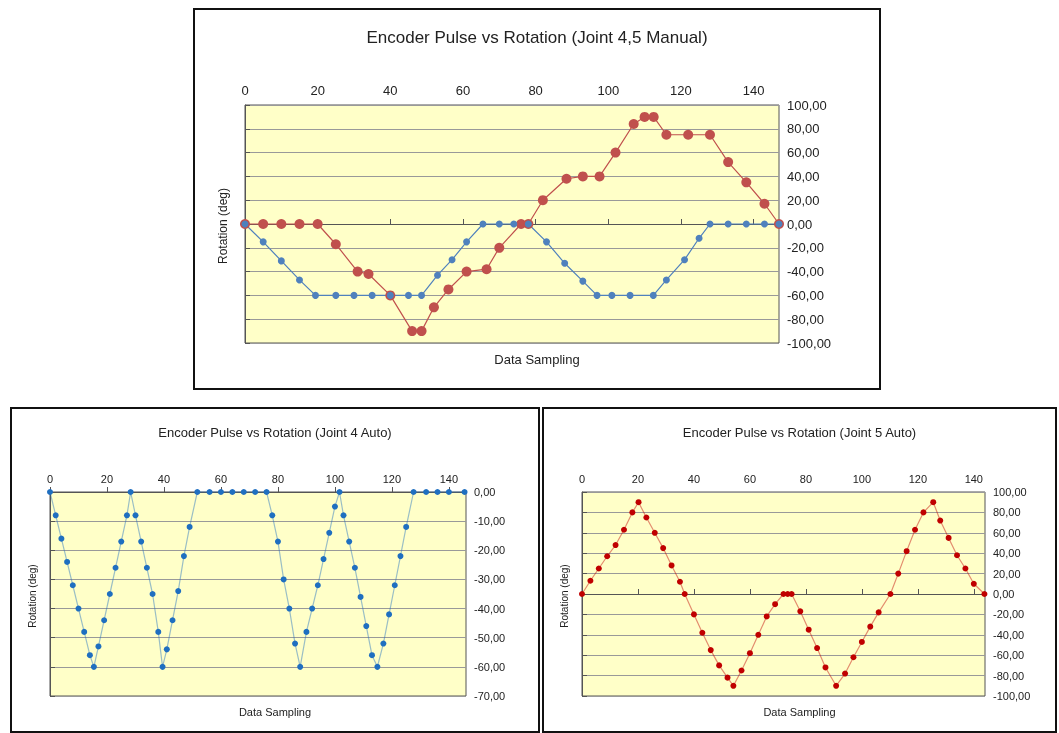 Image resolution: width=1059 pixels, height=733 pixels. Describe the element at coordinates (490, 579) in the screenshot. I see `y-tick-label: -30,00` at that location.